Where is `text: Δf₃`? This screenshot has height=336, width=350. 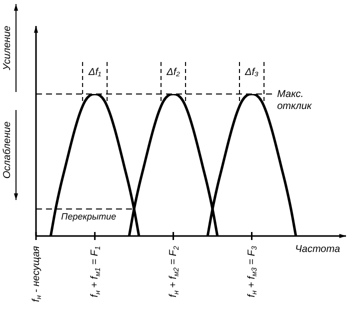
text: Δf₃ is located at coordinates (251, 72).